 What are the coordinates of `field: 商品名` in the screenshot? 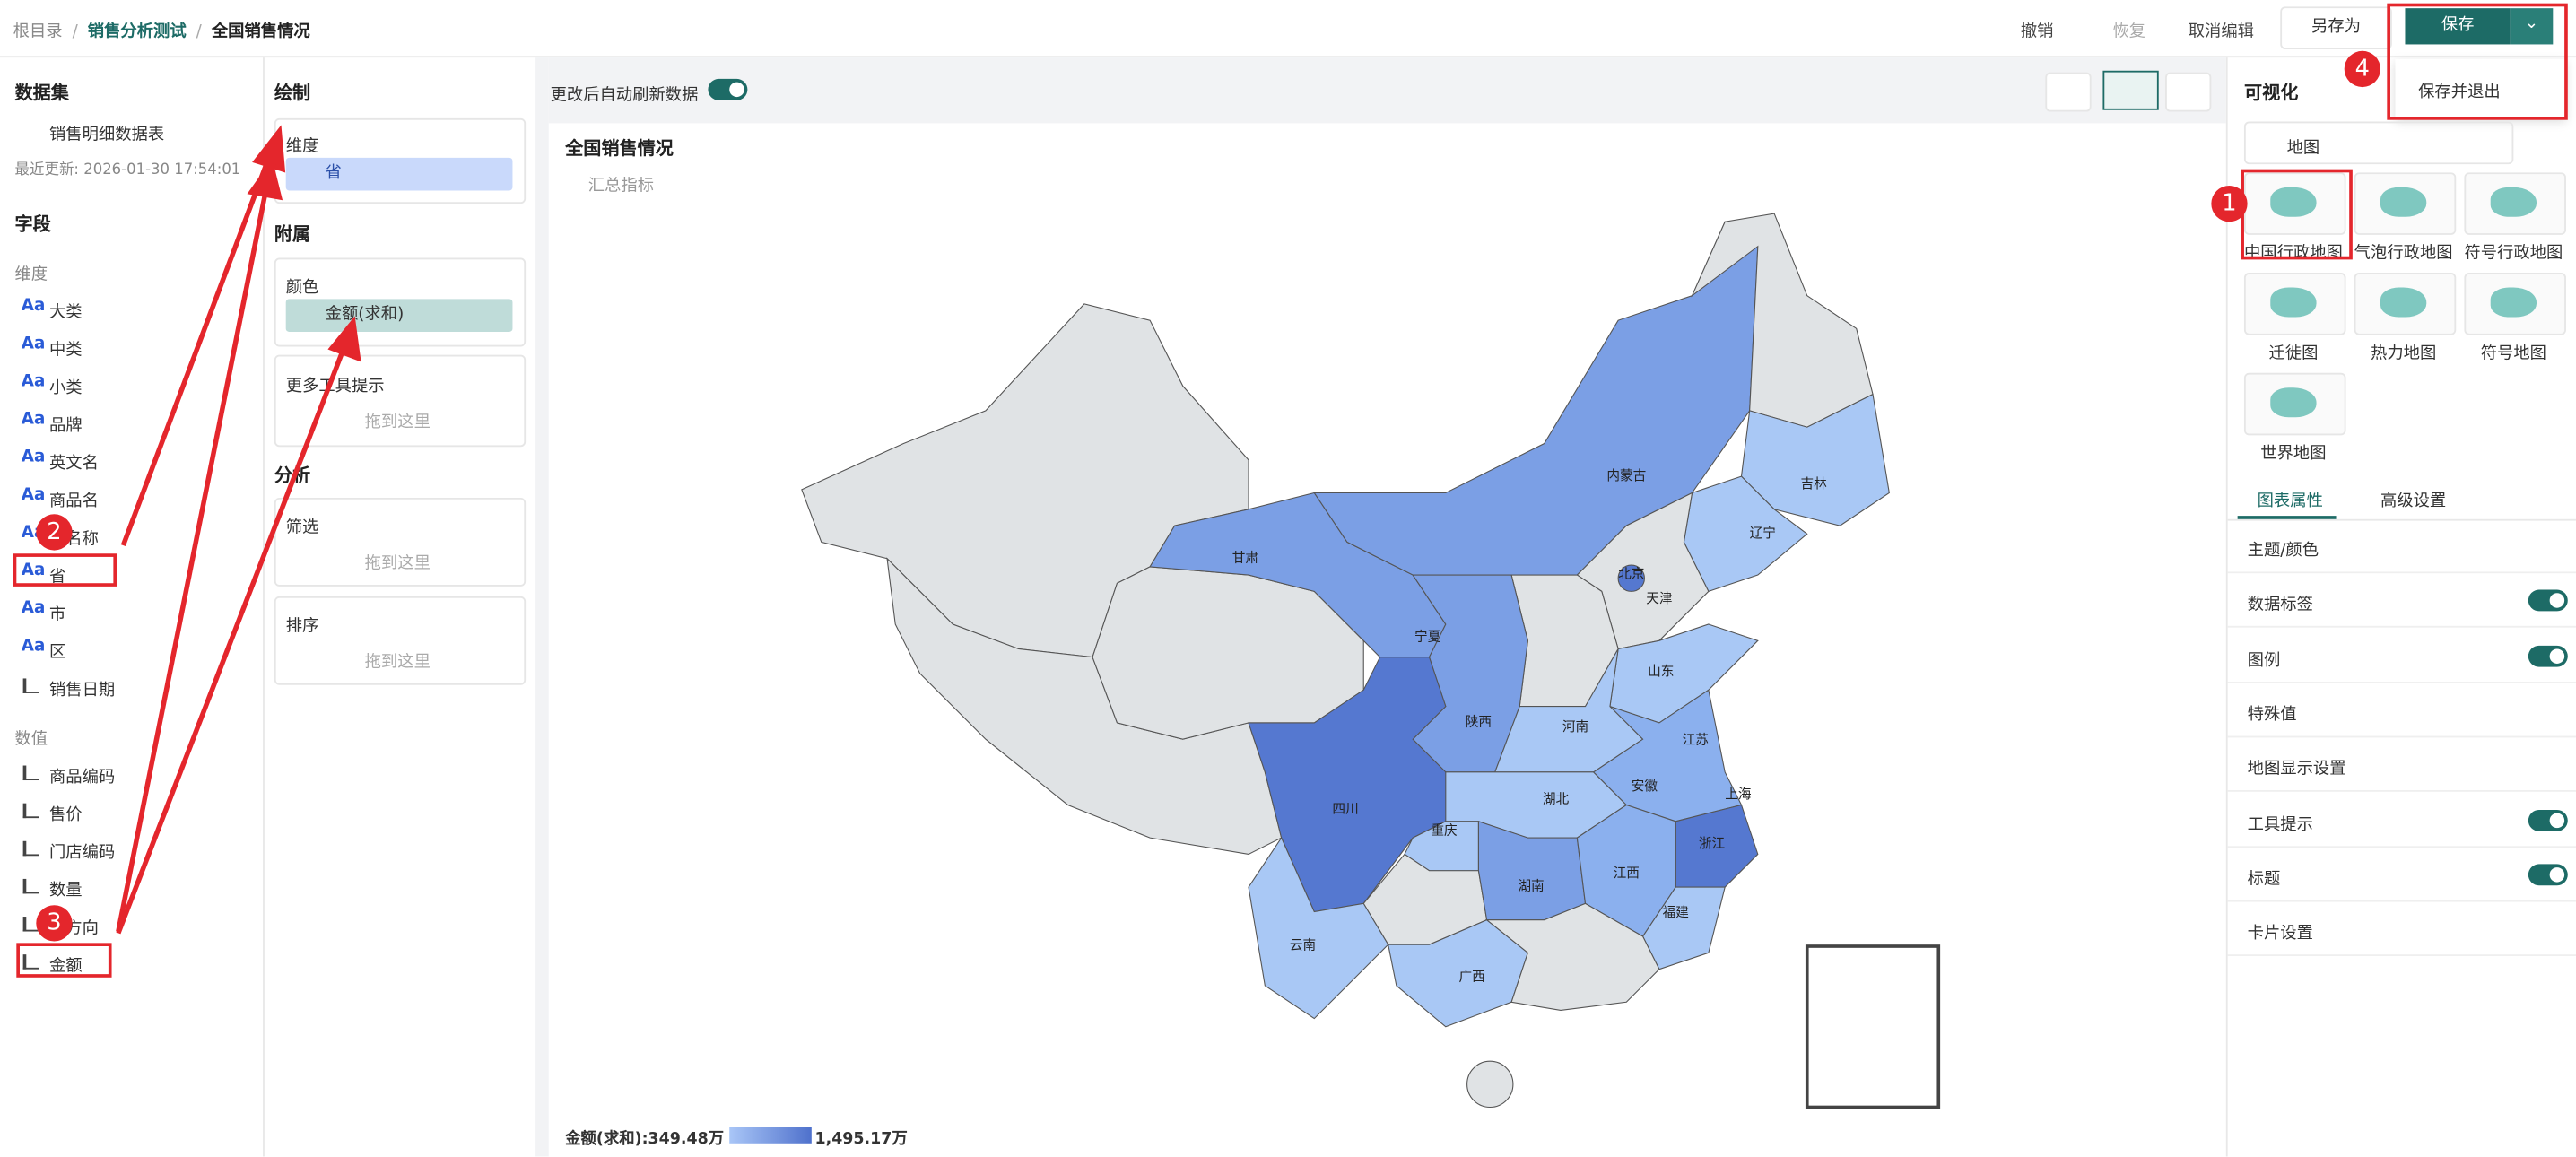 It's located at (73, 501).